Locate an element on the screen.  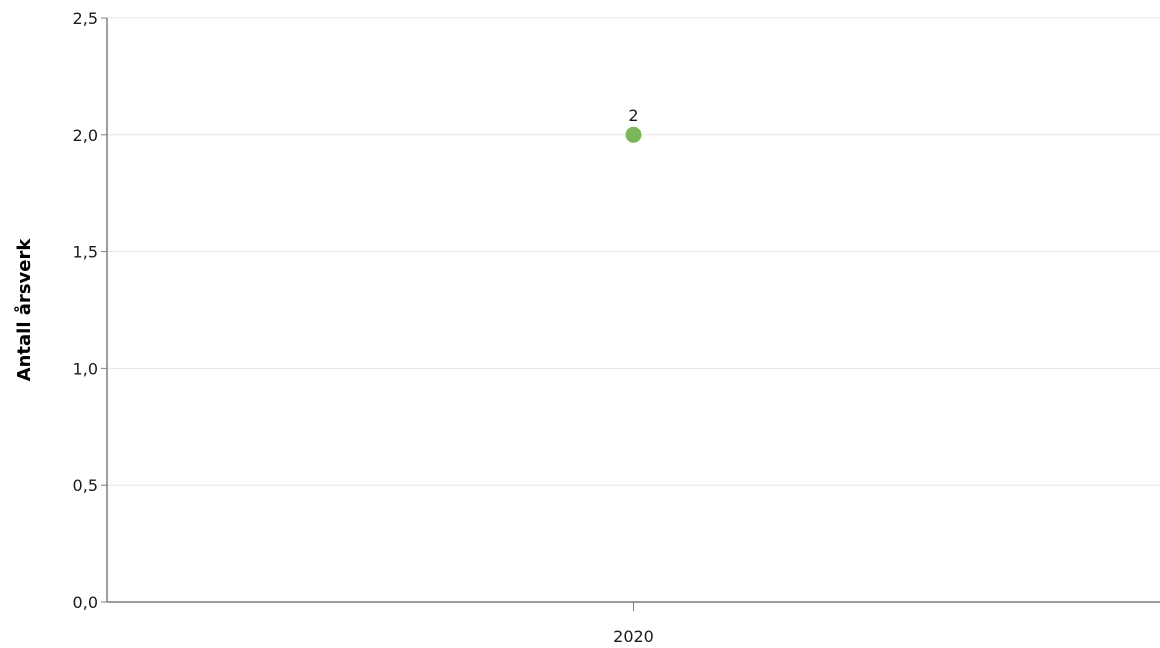
x-tick-label: 2020 is located at coordinates (633, 636).